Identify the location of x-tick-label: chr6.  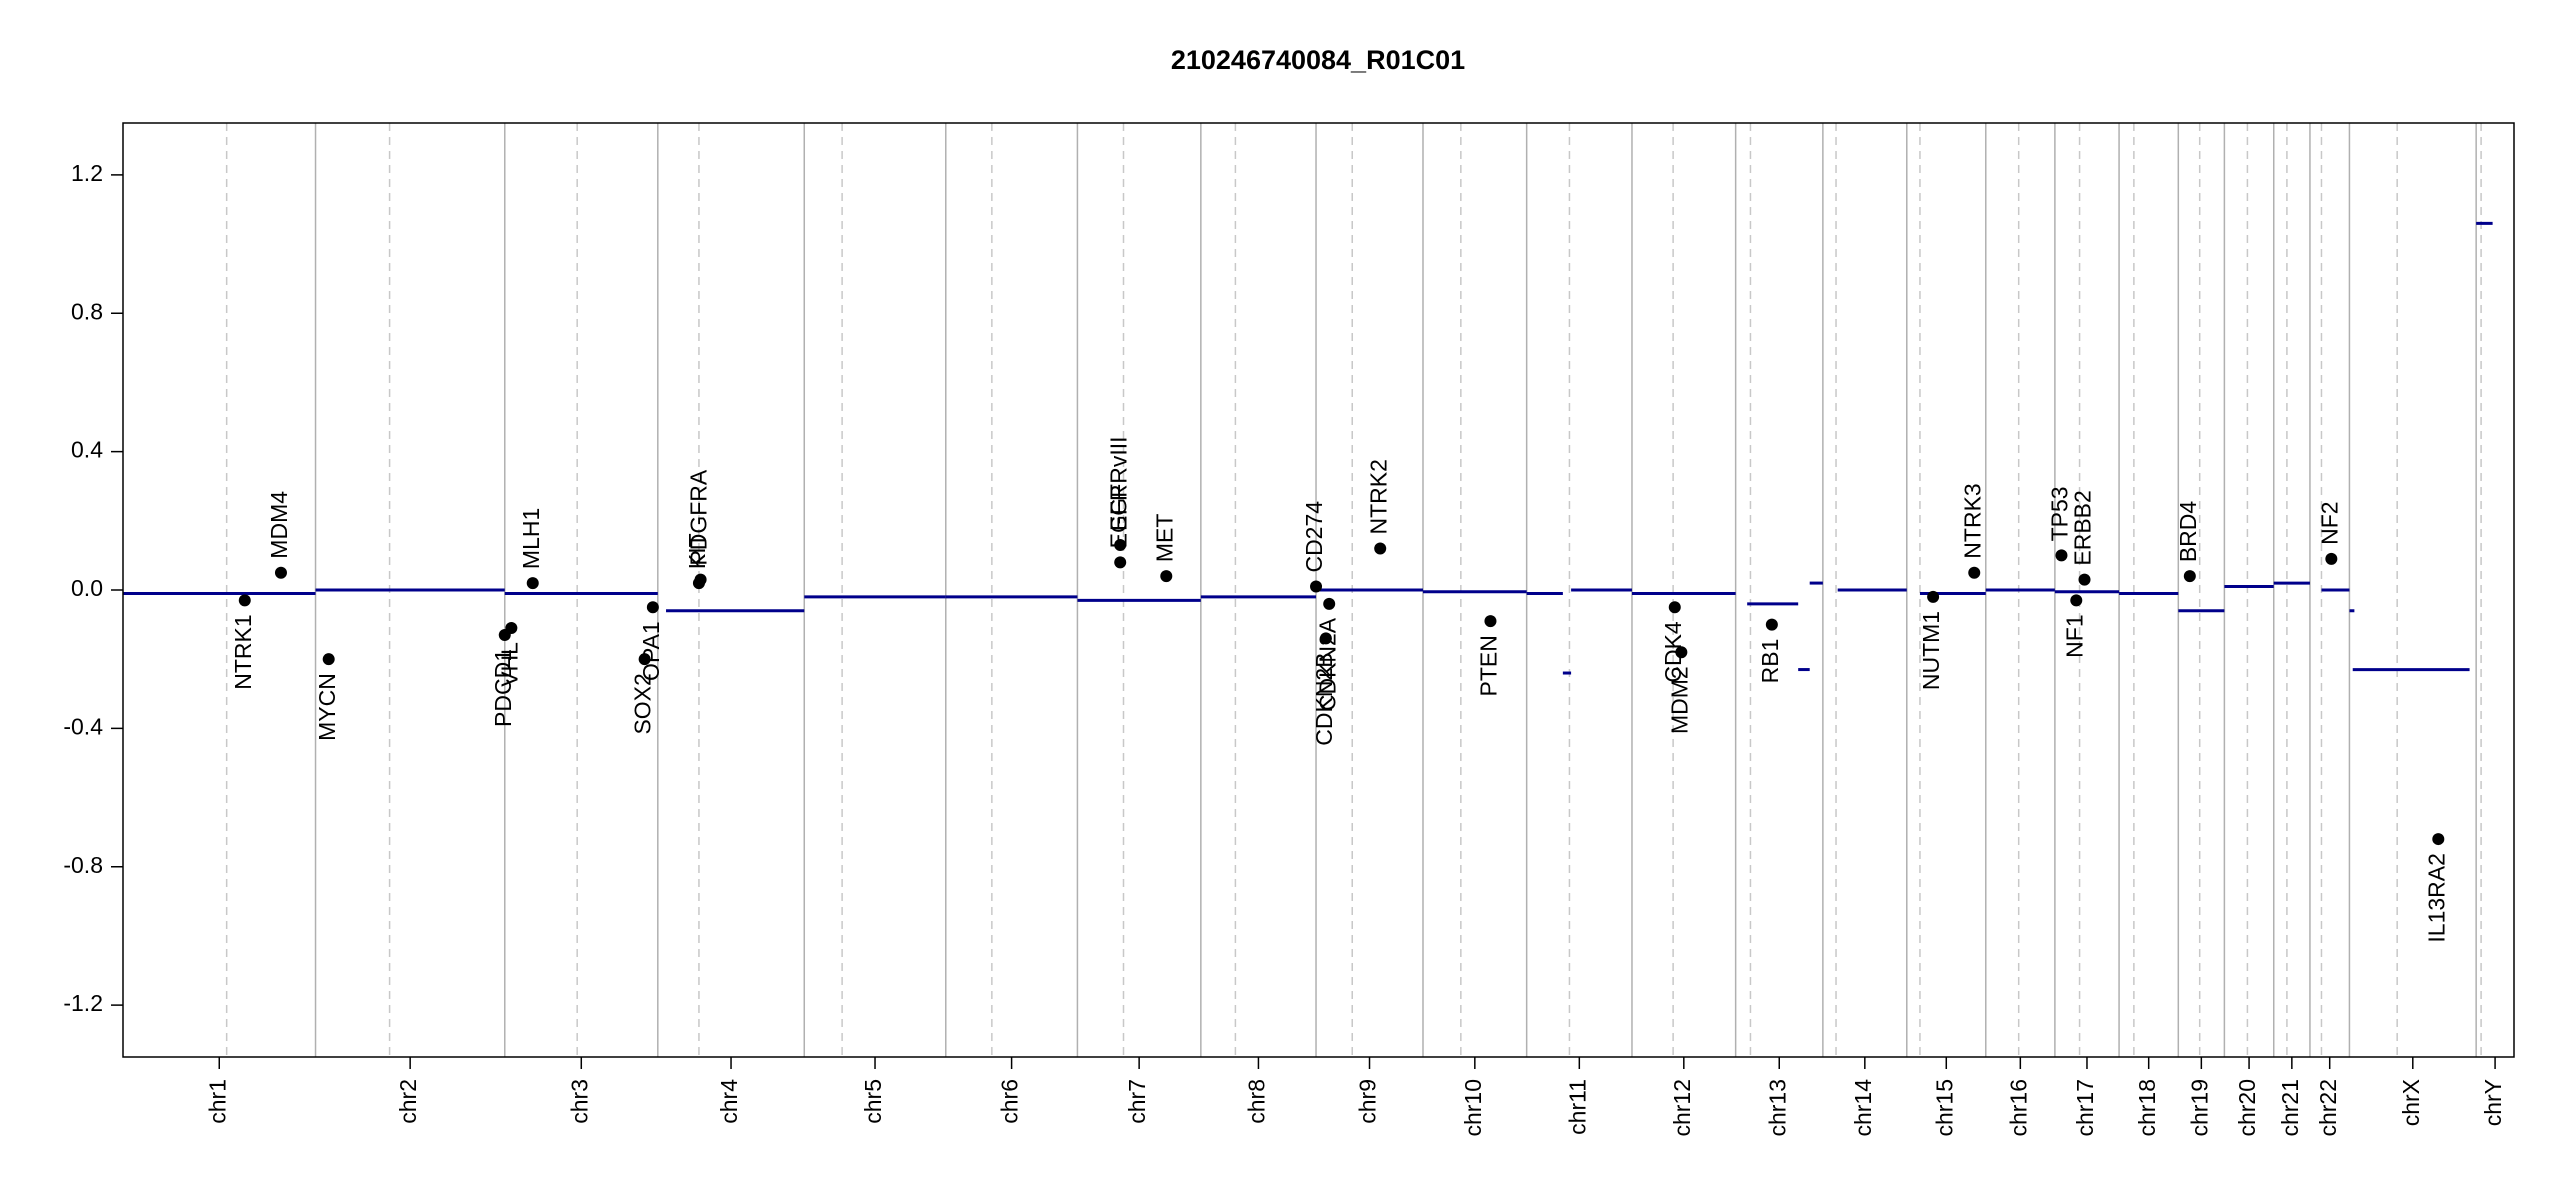
(1010, 1101).